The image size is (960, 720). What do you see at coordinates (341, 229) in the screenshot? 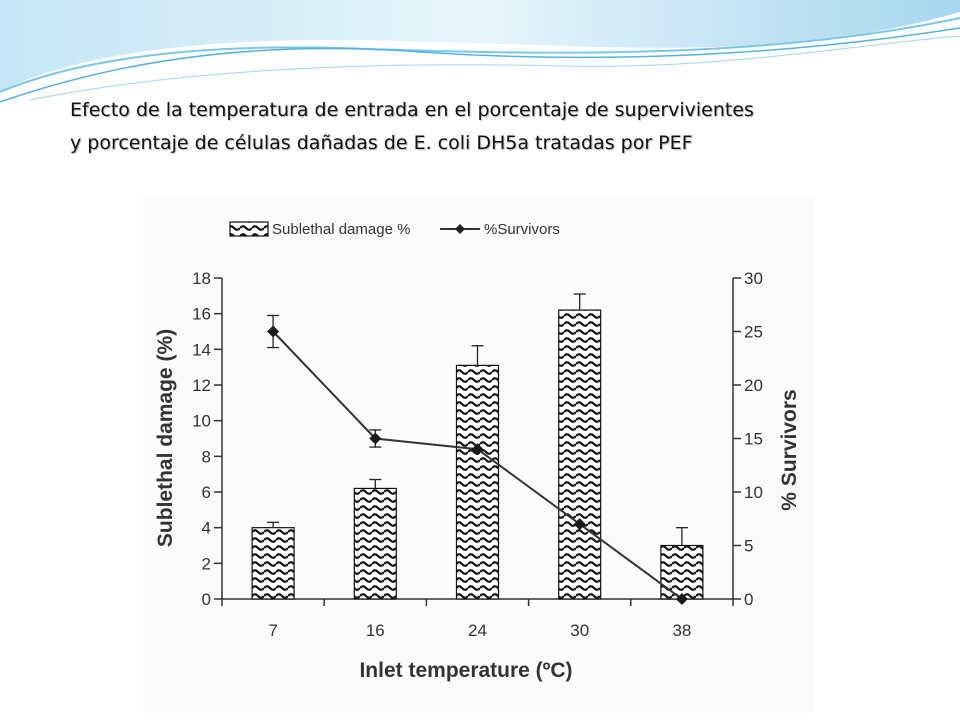
I see `legend-label-sublethal: Sublethal damage %` at bounding box center [341, 229].